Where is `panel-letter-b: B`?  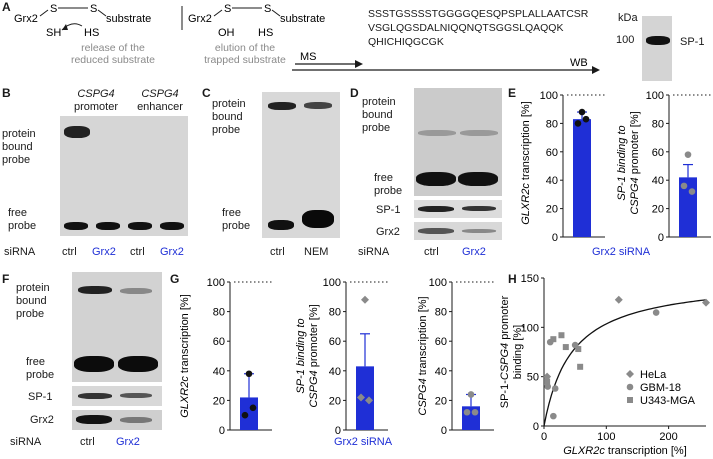 panel-letter-b: B is located at coordinates (6, 93).